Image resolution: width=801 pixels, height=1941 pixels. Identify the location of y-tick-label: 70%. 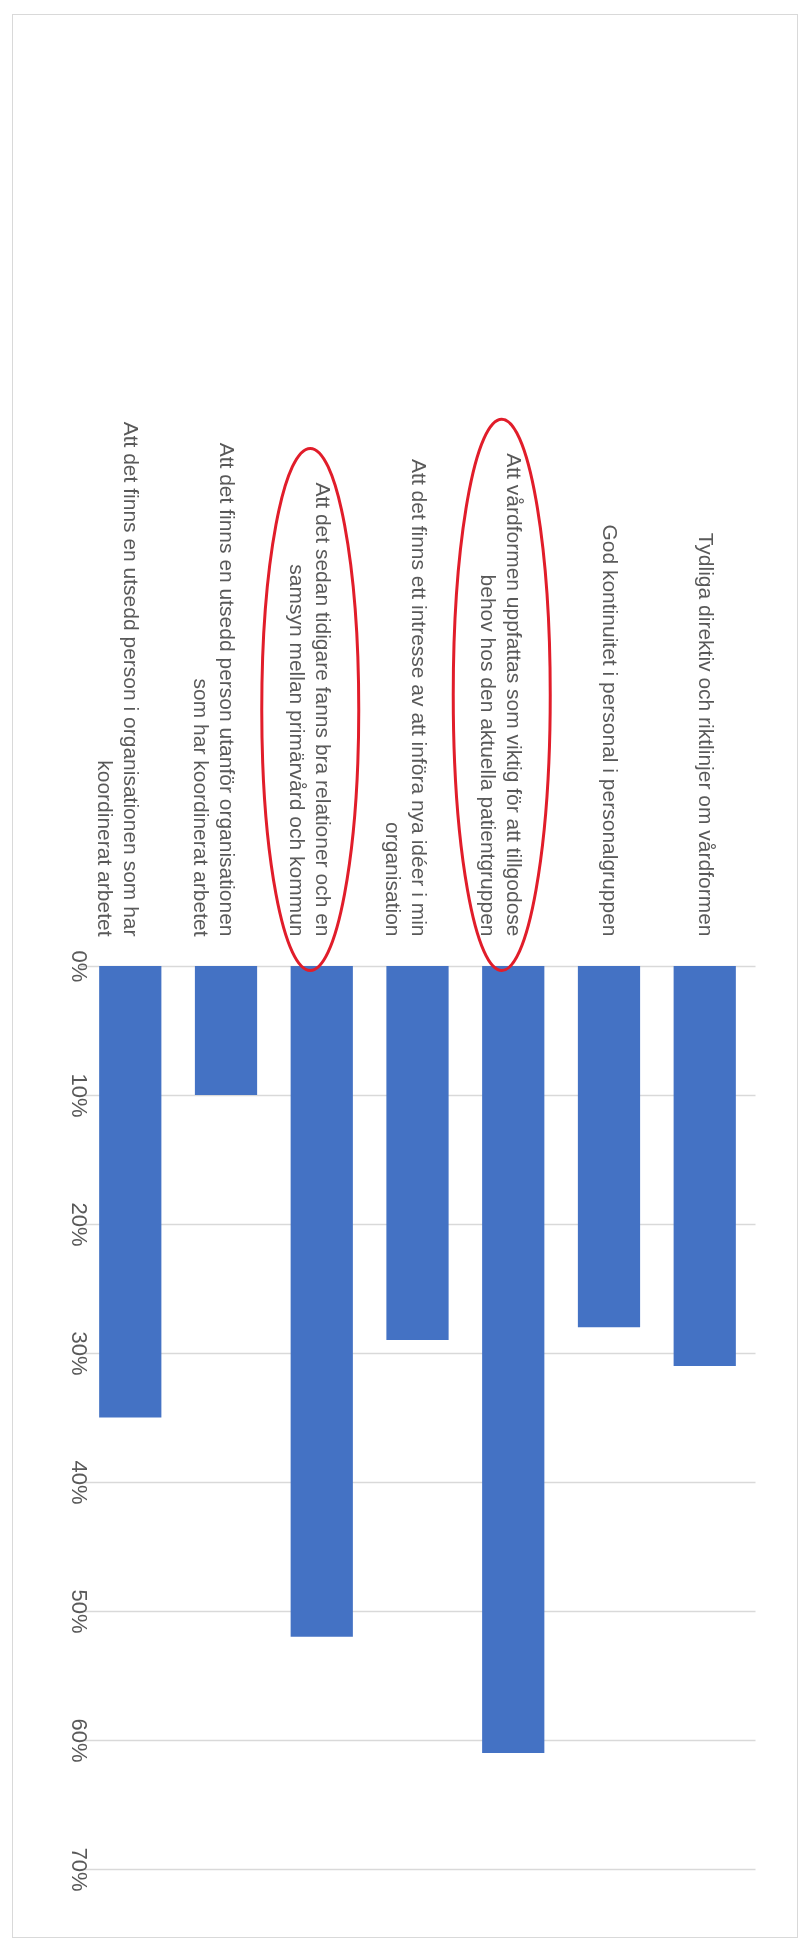
(79, 1869).